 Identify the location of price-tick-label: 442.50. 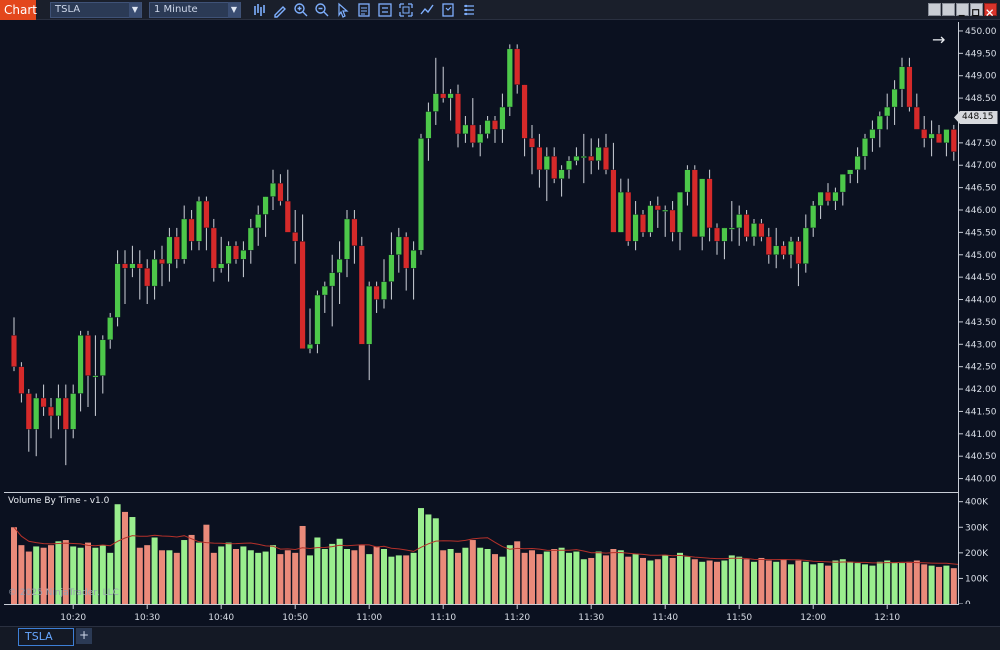
(981, 368).